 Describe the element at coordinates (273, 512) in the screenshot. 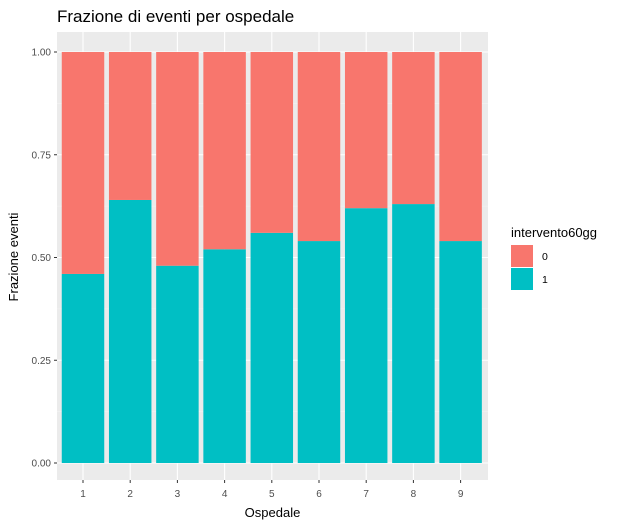

I see `x-axis-title: Ospedale` at that location.